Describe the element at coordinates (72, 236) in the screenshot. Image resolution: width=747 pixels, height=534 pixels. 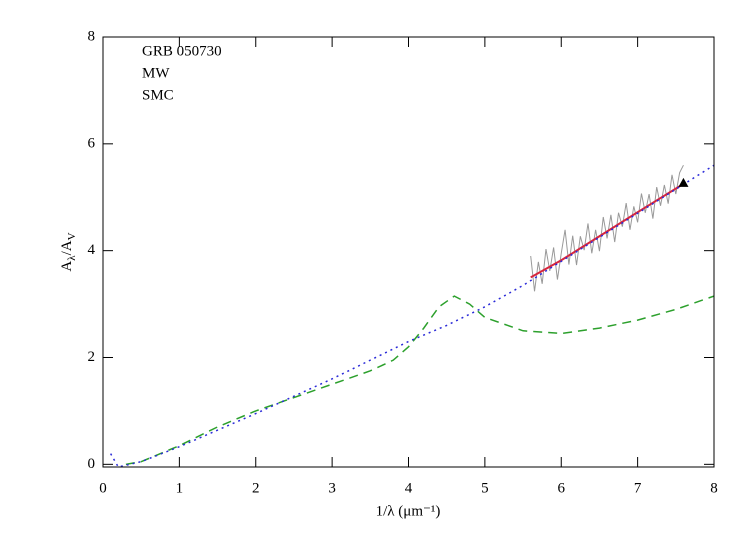
I see `y-label-part: V` at that location.